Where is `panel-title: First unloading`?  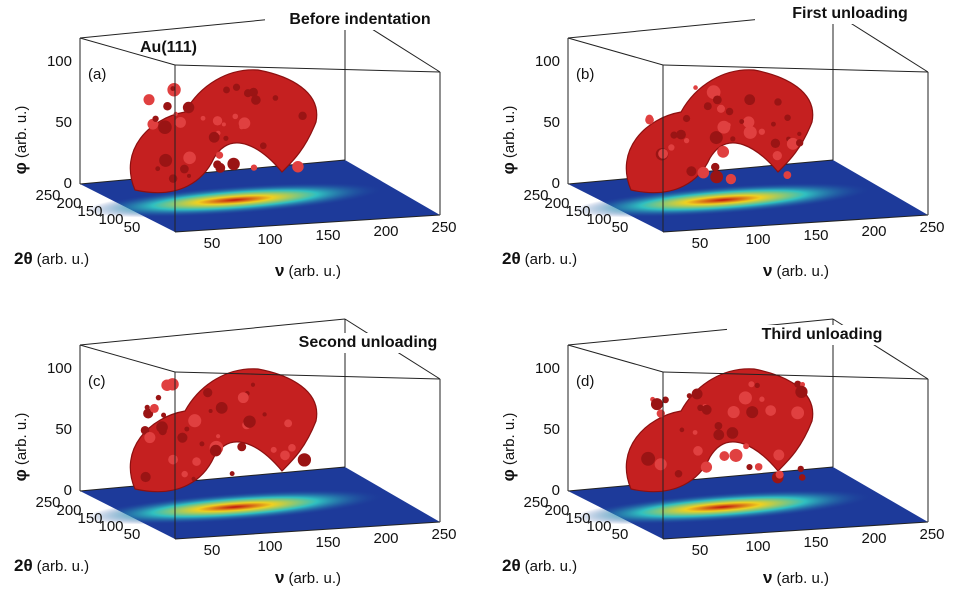 panel-title: First unloading is located at coordinates (850, 13).